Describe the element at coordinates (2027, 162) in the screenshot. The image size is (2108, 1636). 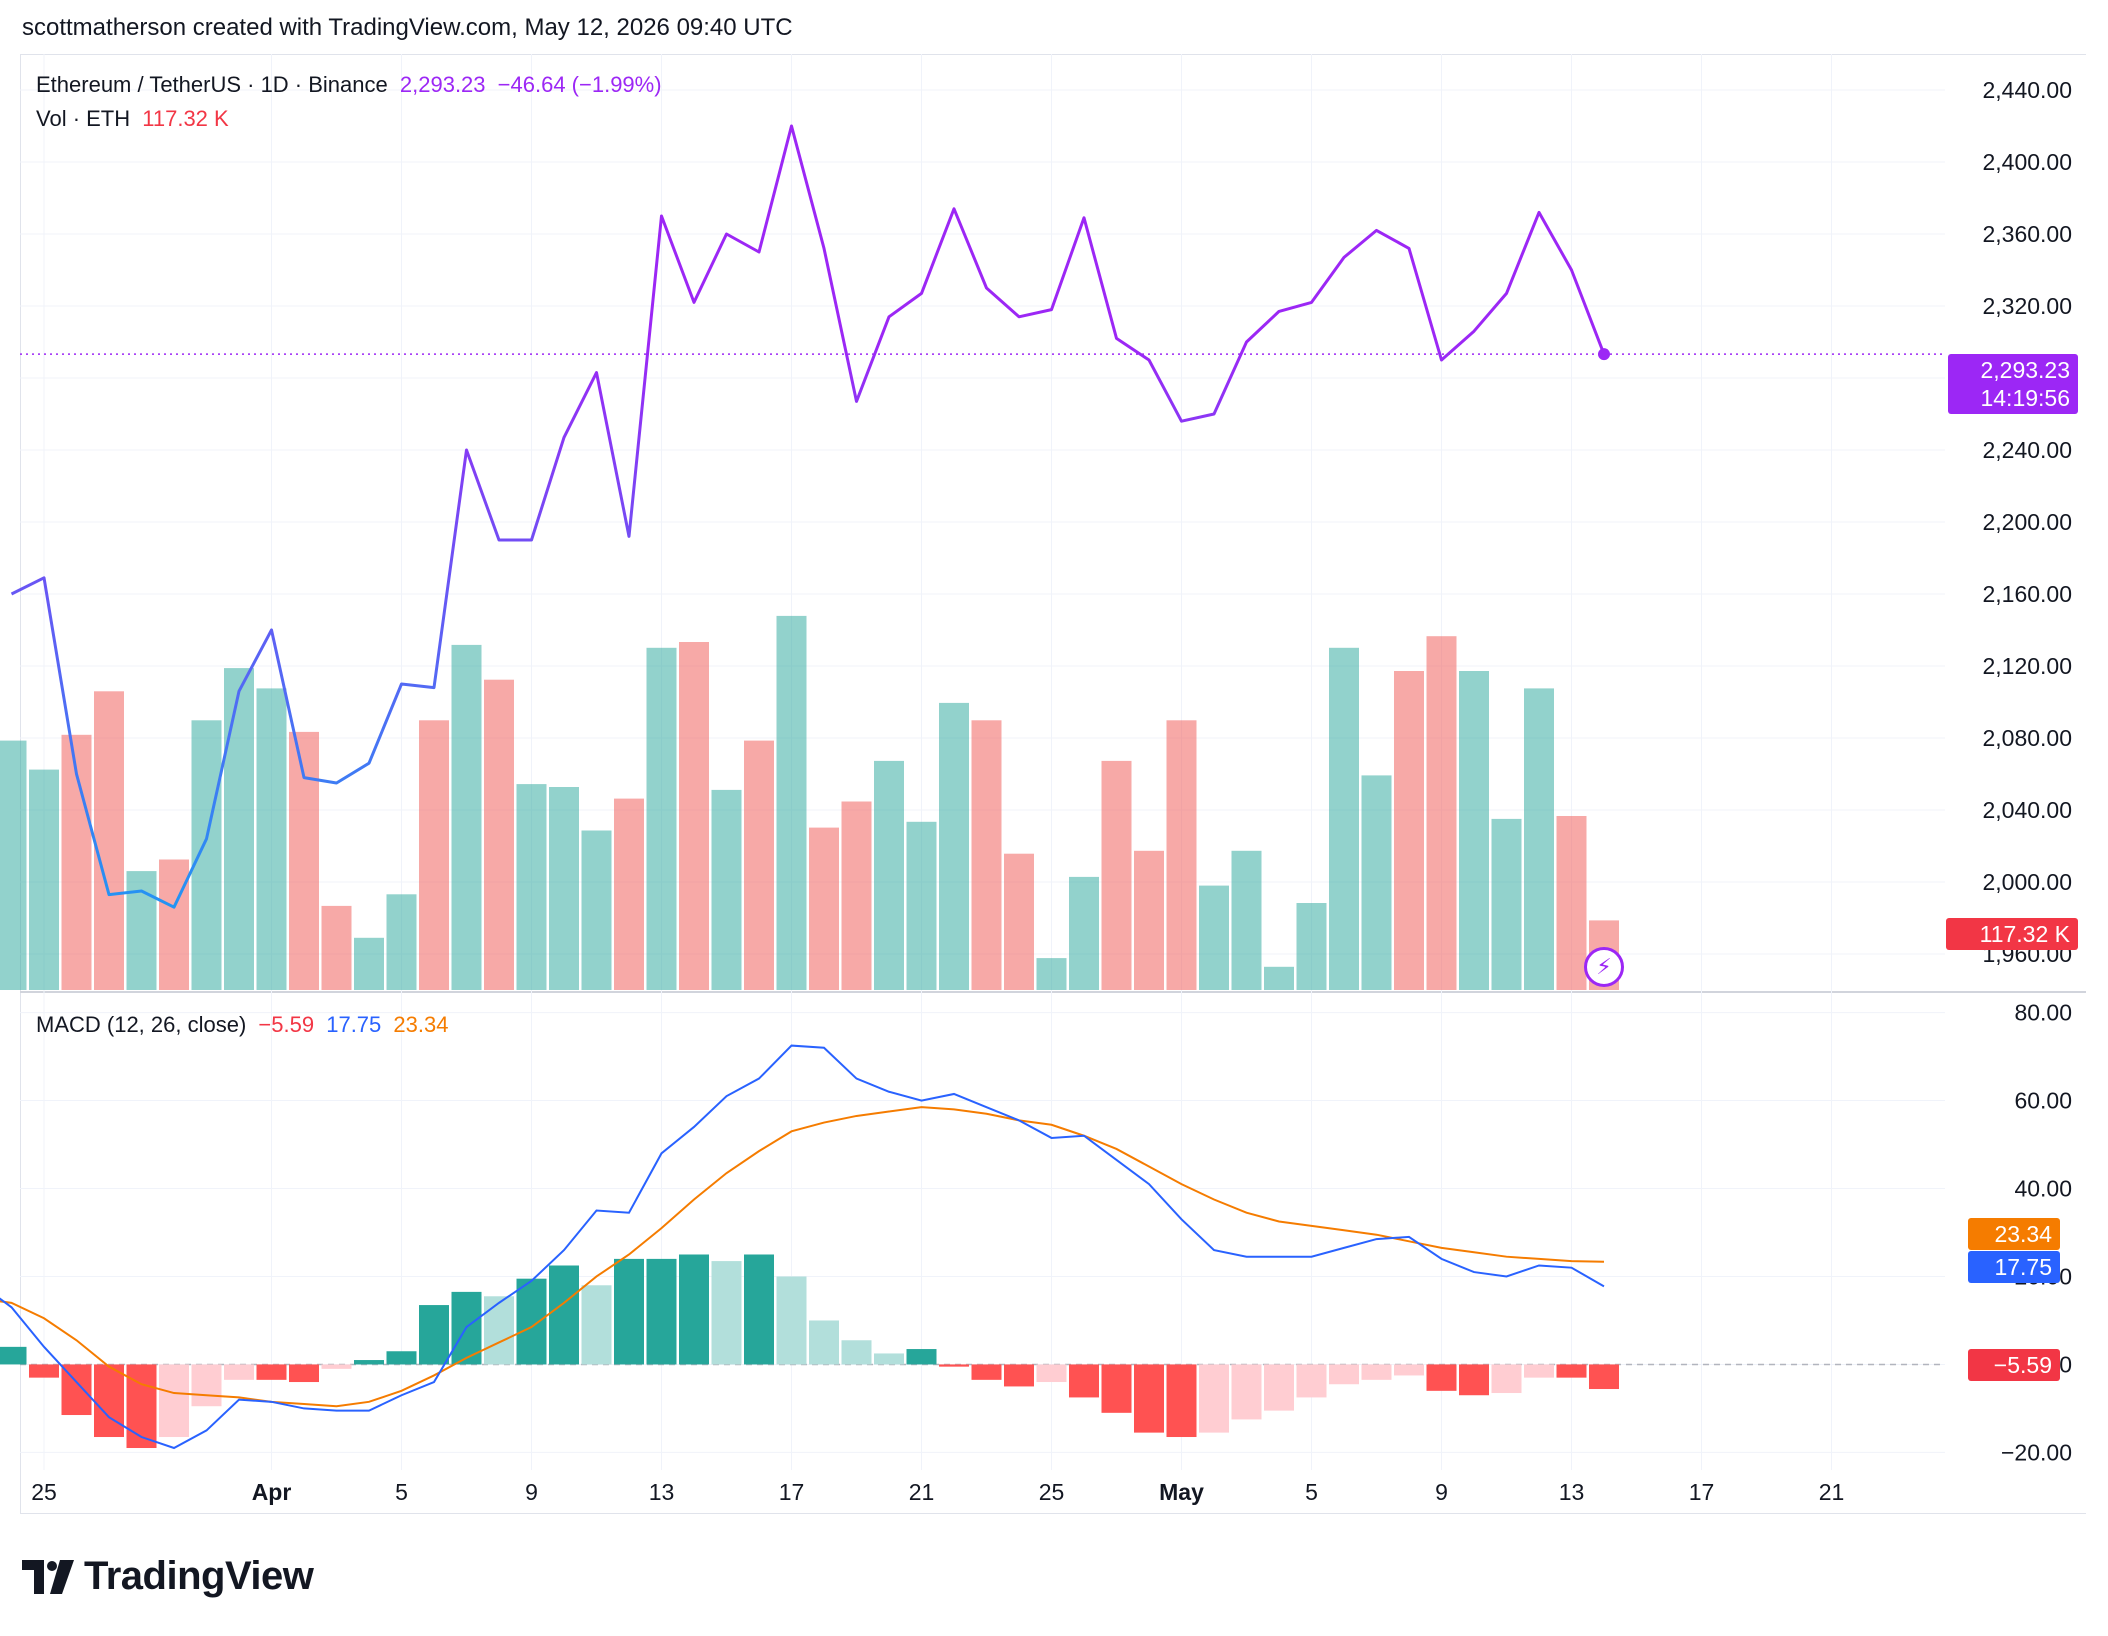
I see `price-axis-label: 2,400.00` at that location.